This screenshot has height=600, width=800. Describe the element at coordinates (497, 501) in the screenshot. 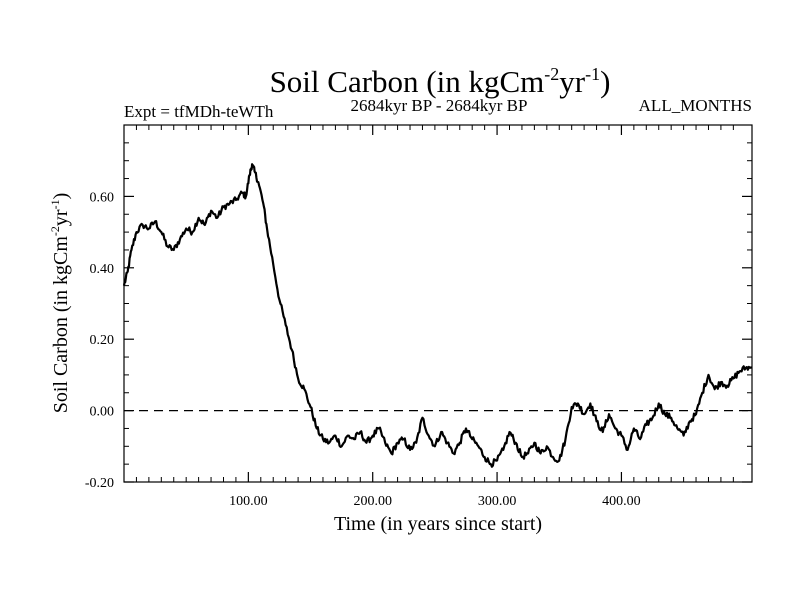

I see `x-tick-label: 300.00` at that location.